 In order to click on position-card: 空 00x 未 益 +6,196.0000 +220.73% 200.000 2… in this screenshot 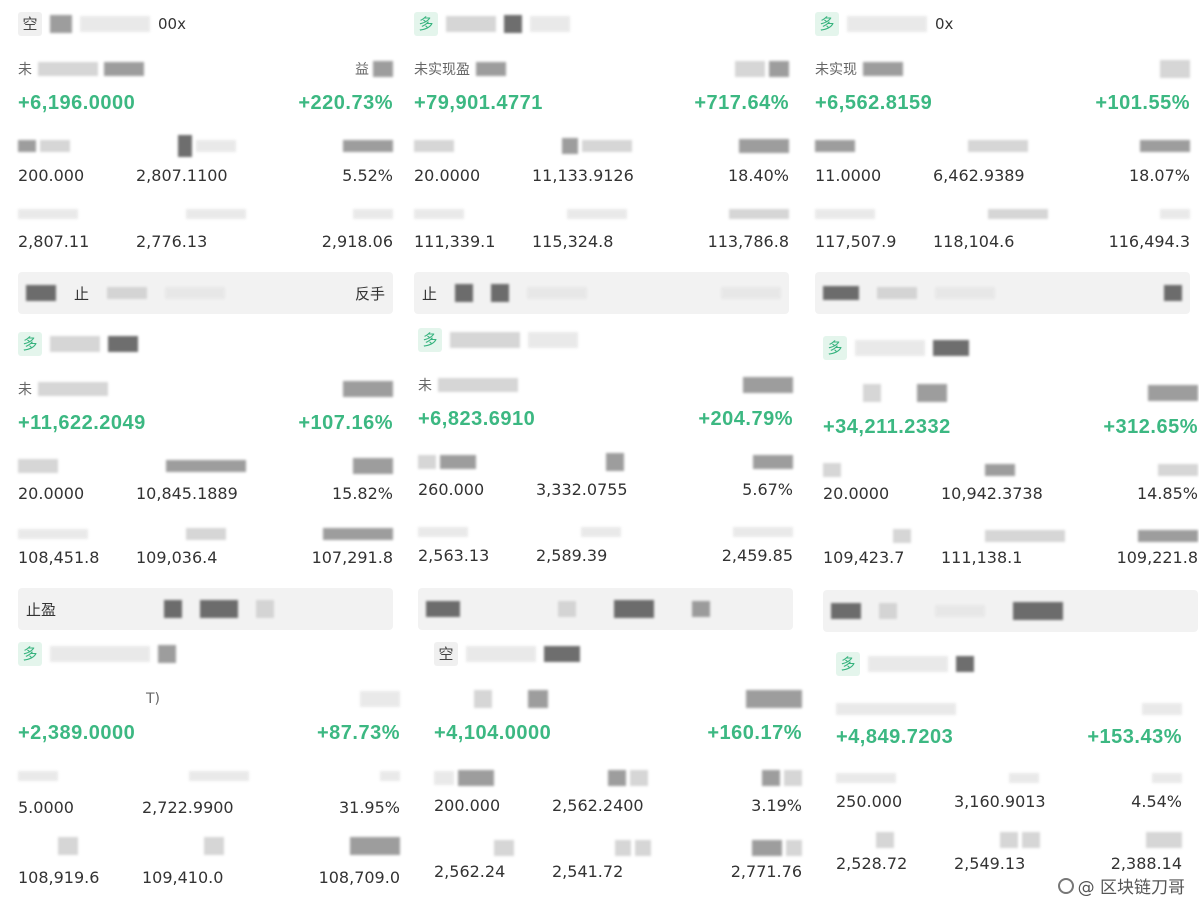, I will do `click(205, 162)`.